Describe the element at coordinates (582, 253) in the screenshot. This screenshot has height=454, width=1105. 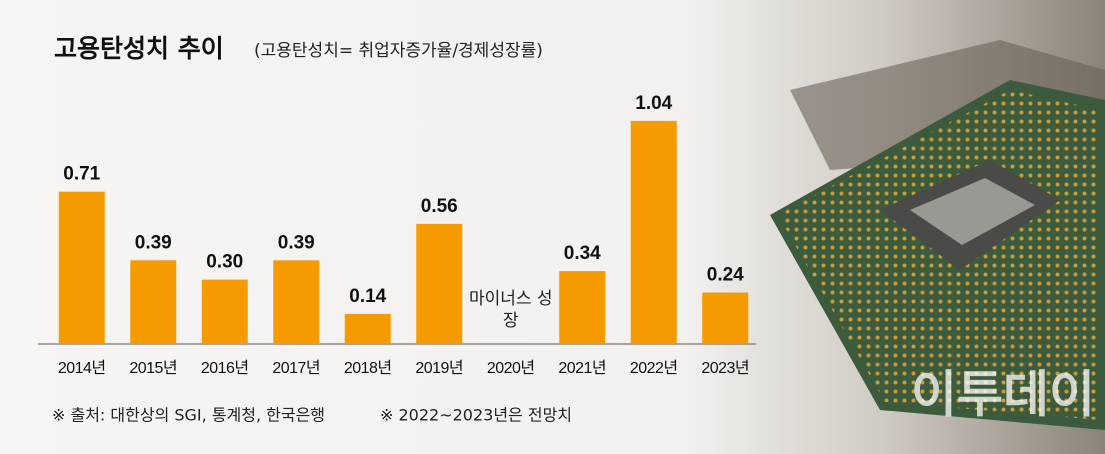
I see `value-label: 0.34` at that location.